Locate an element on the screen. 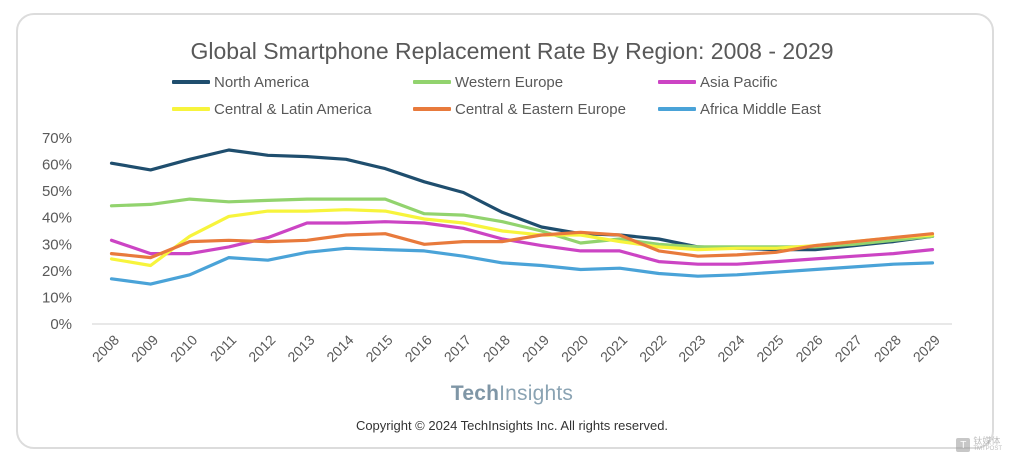  x-tick-label: 2012 is located at coordinates (261, 347).